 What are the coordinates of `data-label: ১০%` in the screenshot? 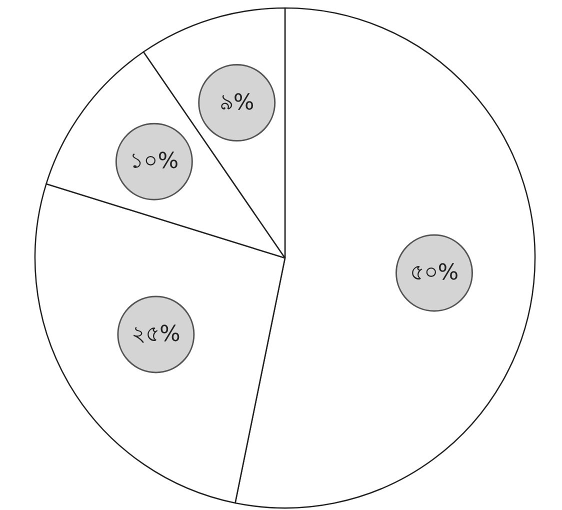 It's located at (154, 161).